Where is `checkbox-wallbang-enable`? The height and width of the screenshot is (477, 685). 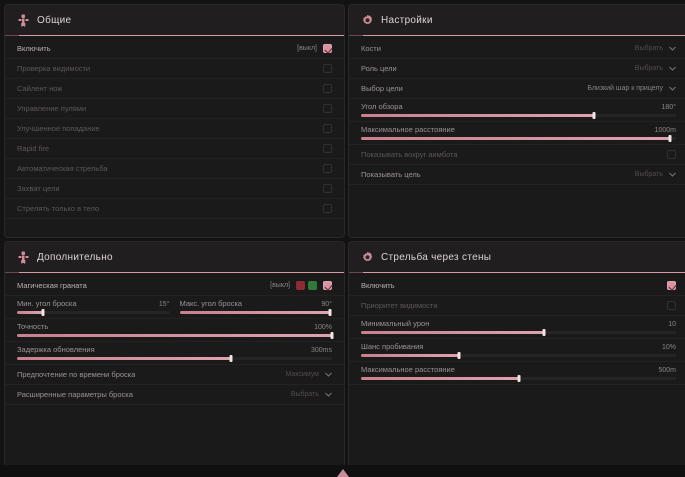 checkbox-wallbang-enable is located at coordinates (671, 285).